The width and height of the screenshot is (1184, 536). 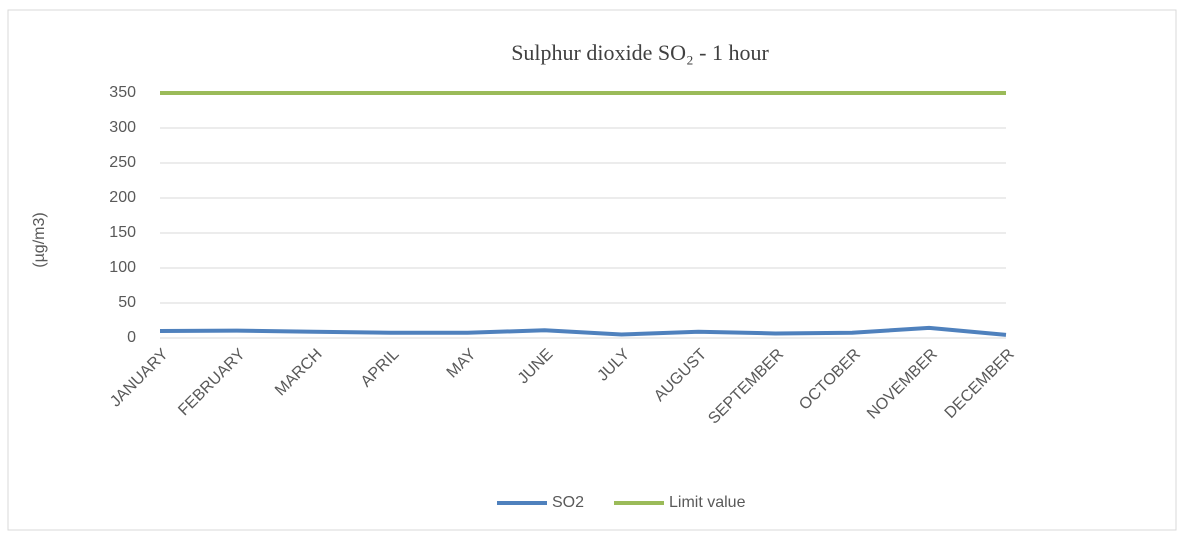 What do you see at coordinates (707, 502) in the screenshot?
I see `legend-label: Limit value` at bounding box center [707, 502].